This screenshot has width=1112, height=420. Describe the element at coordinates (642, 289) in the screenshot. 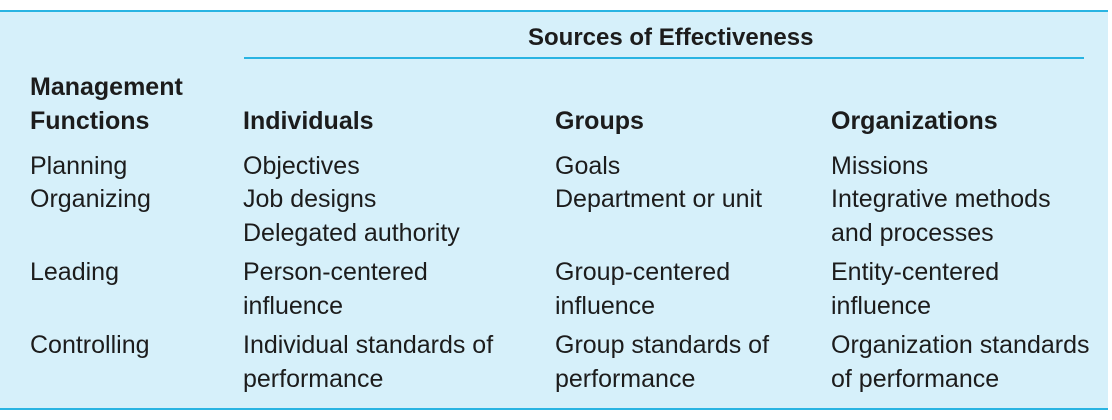

I see `row-leading-groups: Group-centered influence` at that location.